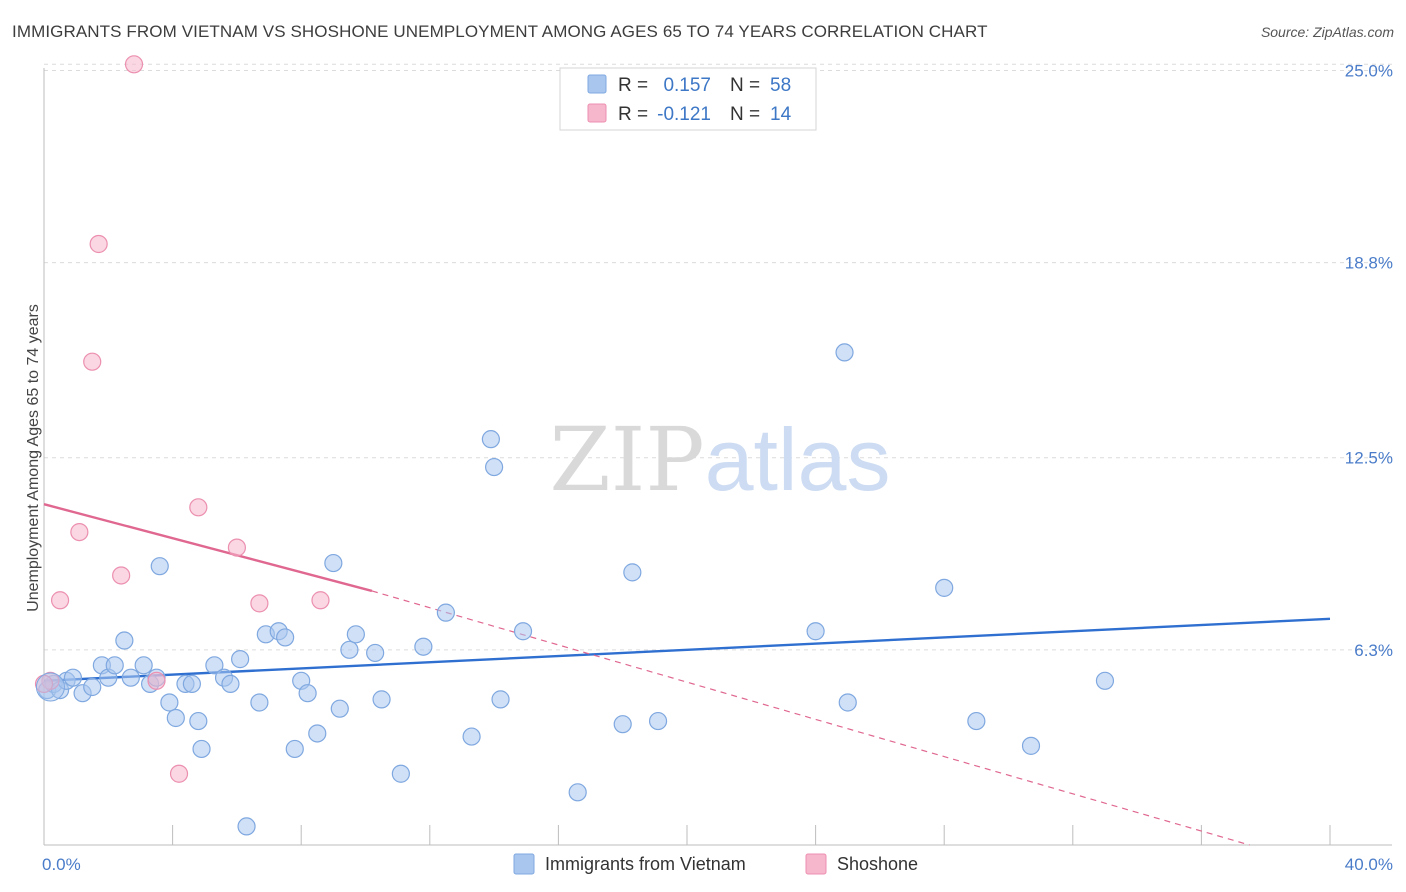 The height and width of the screenshot is (892, 1406). I want to click on data-point-cluster, so click(50, 687).